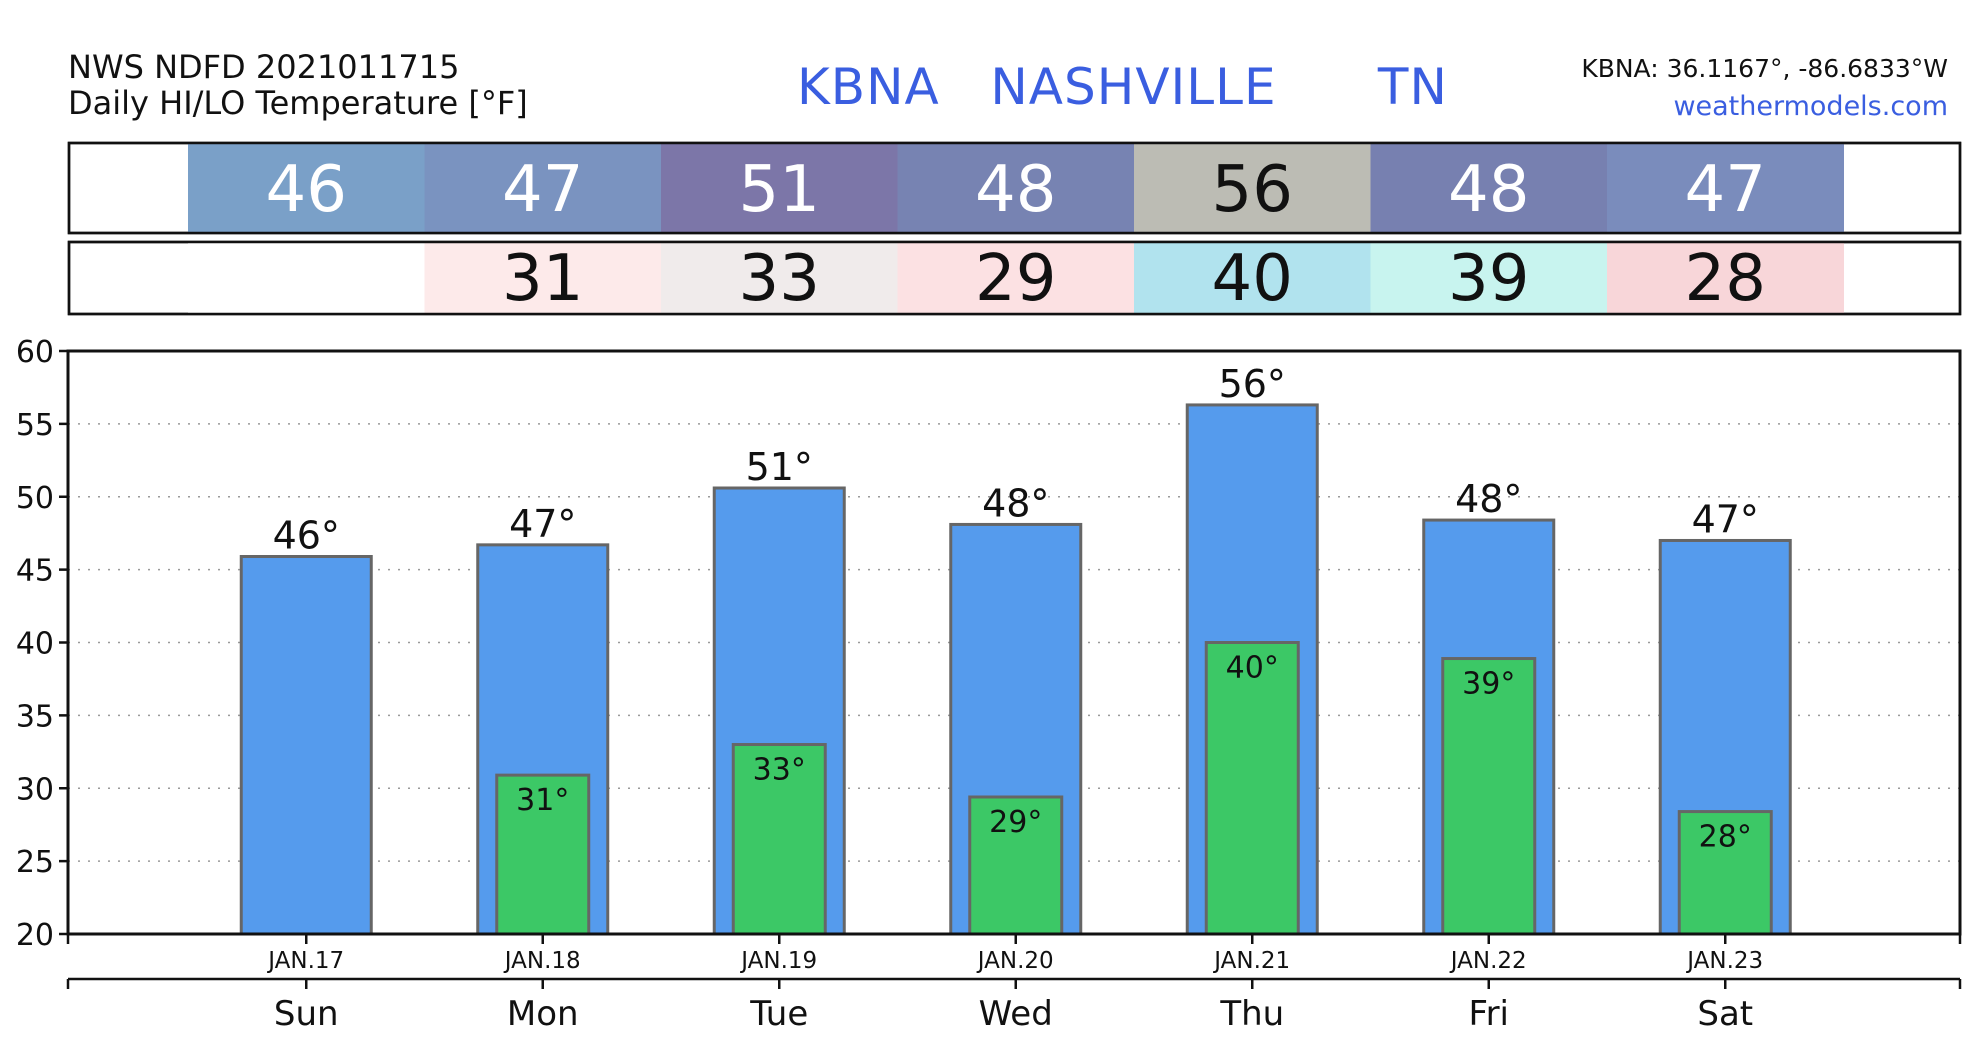  Describe the element at coordinates (542, 800) in the screenshot. I see `lo-bar-label: 31°` at that location.